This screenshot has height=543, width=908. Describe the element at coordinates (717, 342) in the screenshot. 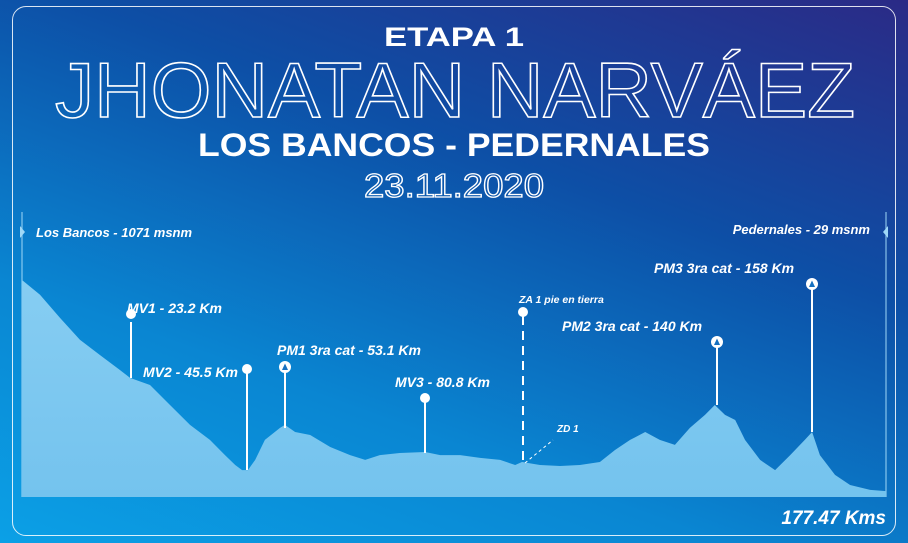

I see `pm2-mountain-icon` at that location.